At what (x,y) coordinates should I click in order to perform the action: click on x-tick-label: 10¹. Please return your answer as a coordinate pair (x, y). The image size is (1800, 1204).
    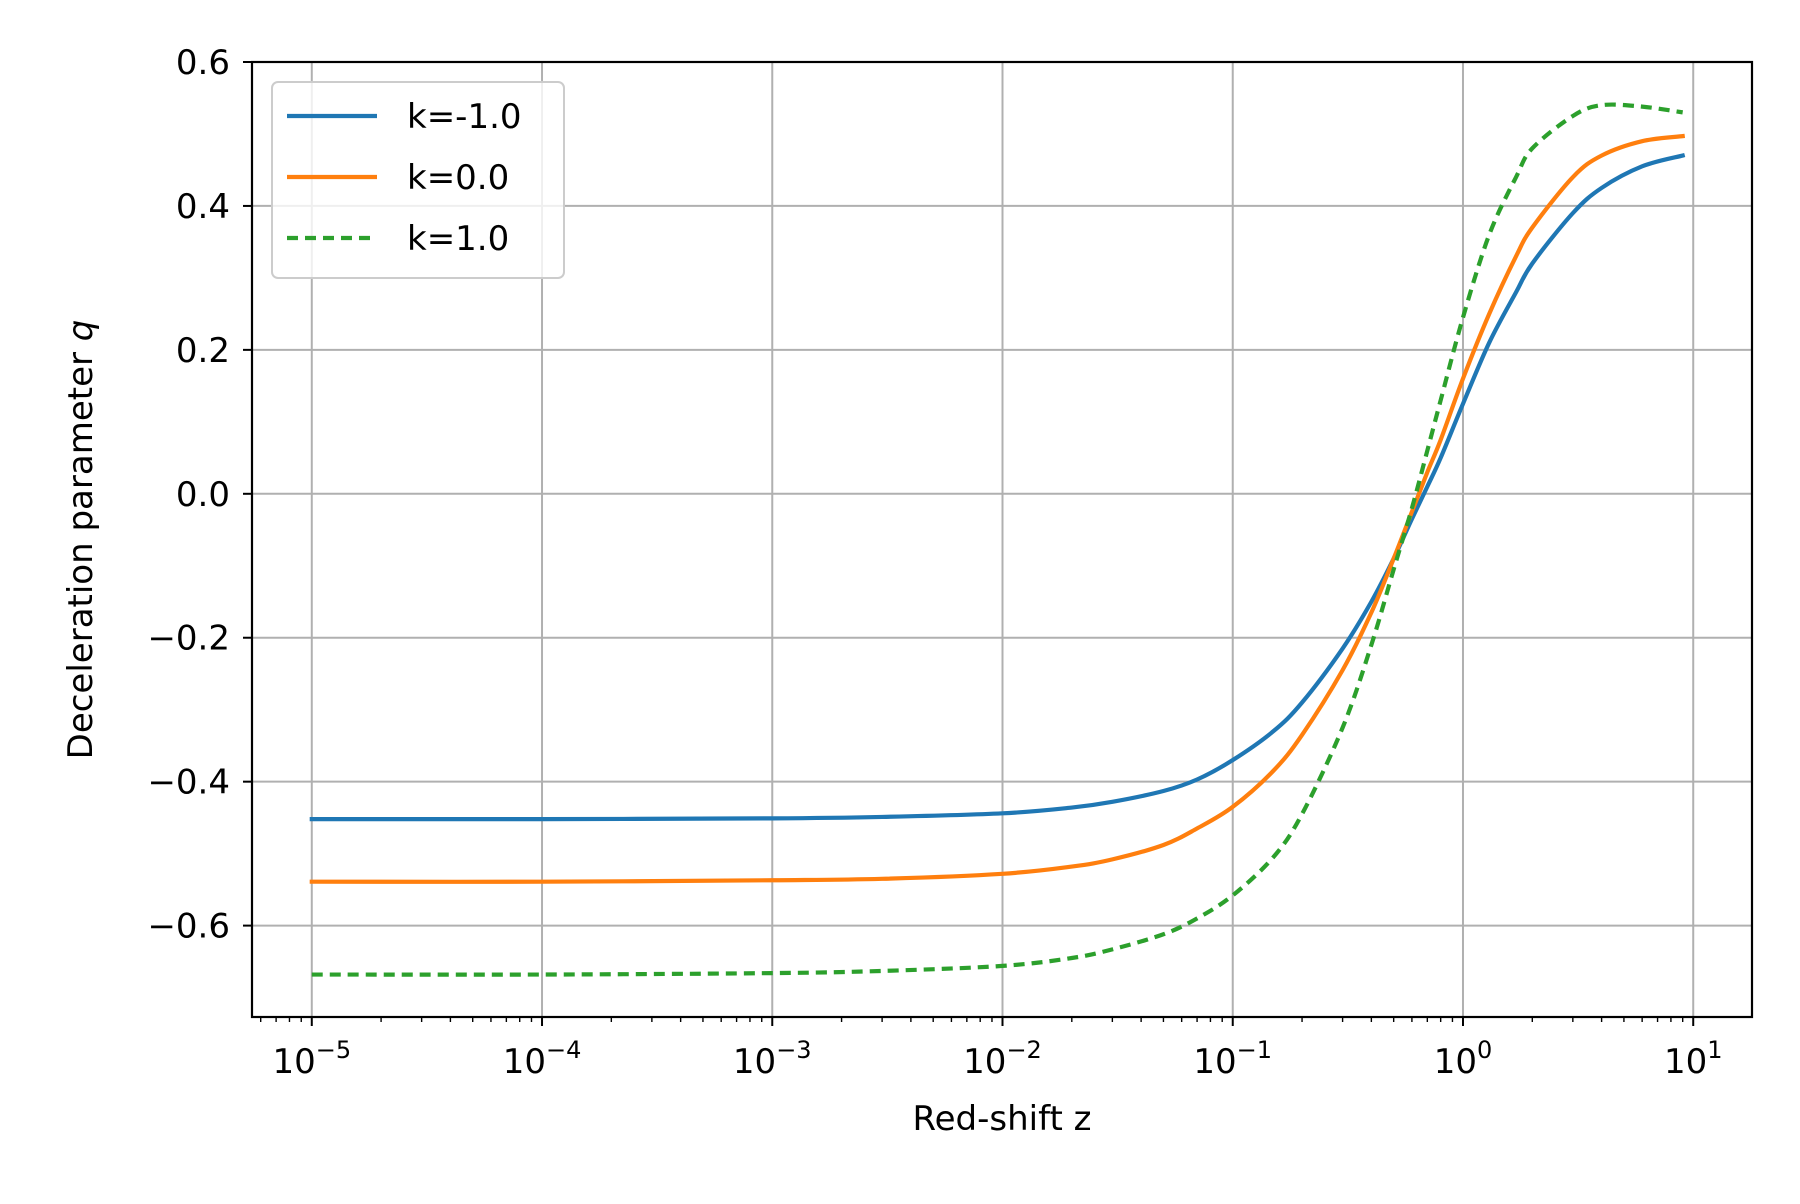
    Looking at the image, I should click on (1693, 1059).